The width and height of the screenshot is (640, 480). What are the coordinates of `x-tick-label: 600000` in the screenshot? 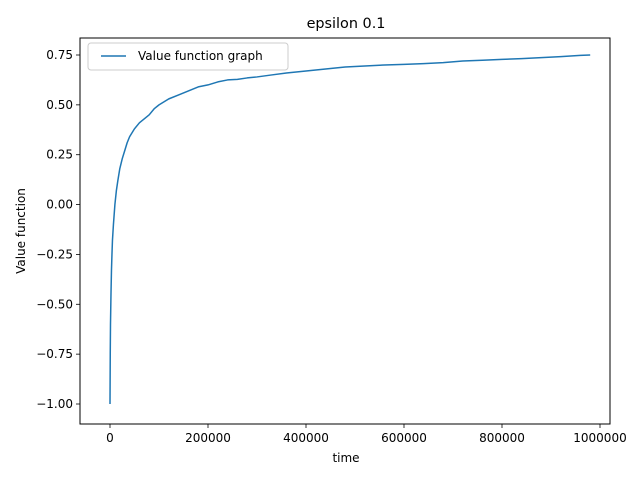 It's located at (404, 438).